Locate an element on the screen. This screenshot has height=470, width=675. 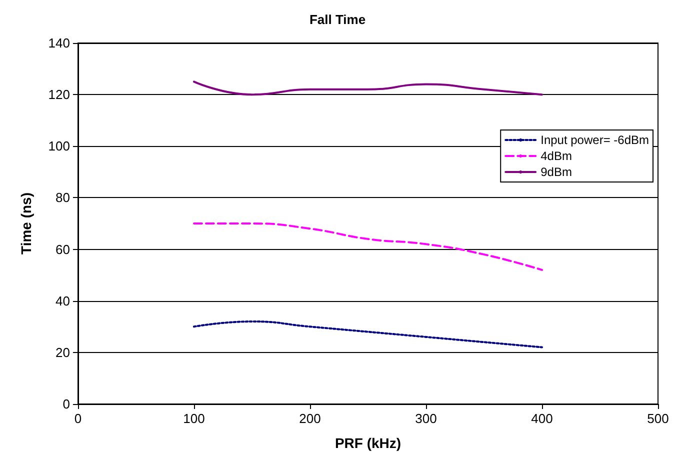
x-tick-label: 100 is located at coordinates (194, 418).